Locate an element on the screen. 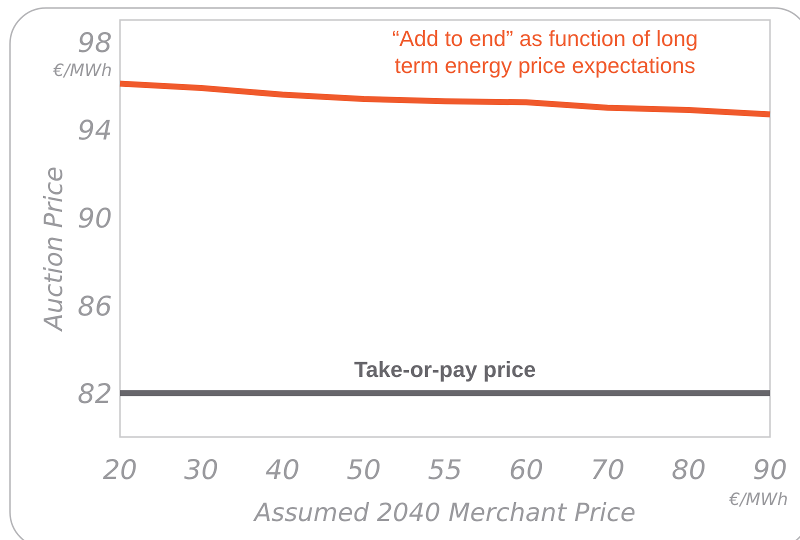 The image size is (800, 540). x-tick-label: 80 is located at coordinates (689, 470).